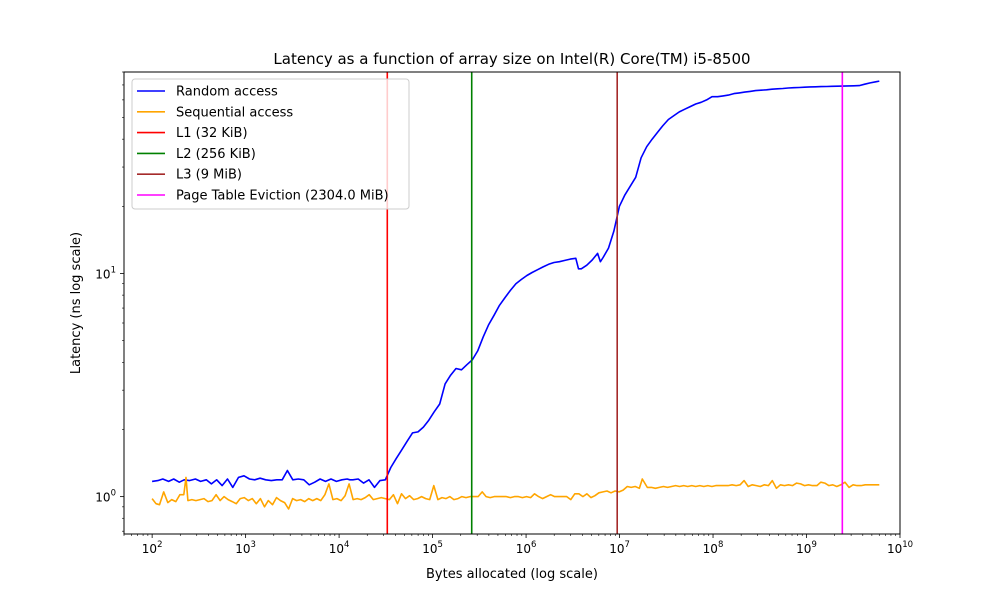 Image resolution: width=1000 pixels, height=604 pixels. What do you see at coordinates (212, 133) in the screenshot?
I see `legend-label: L1 (32 KiB)` at bounding box center [212, 133].